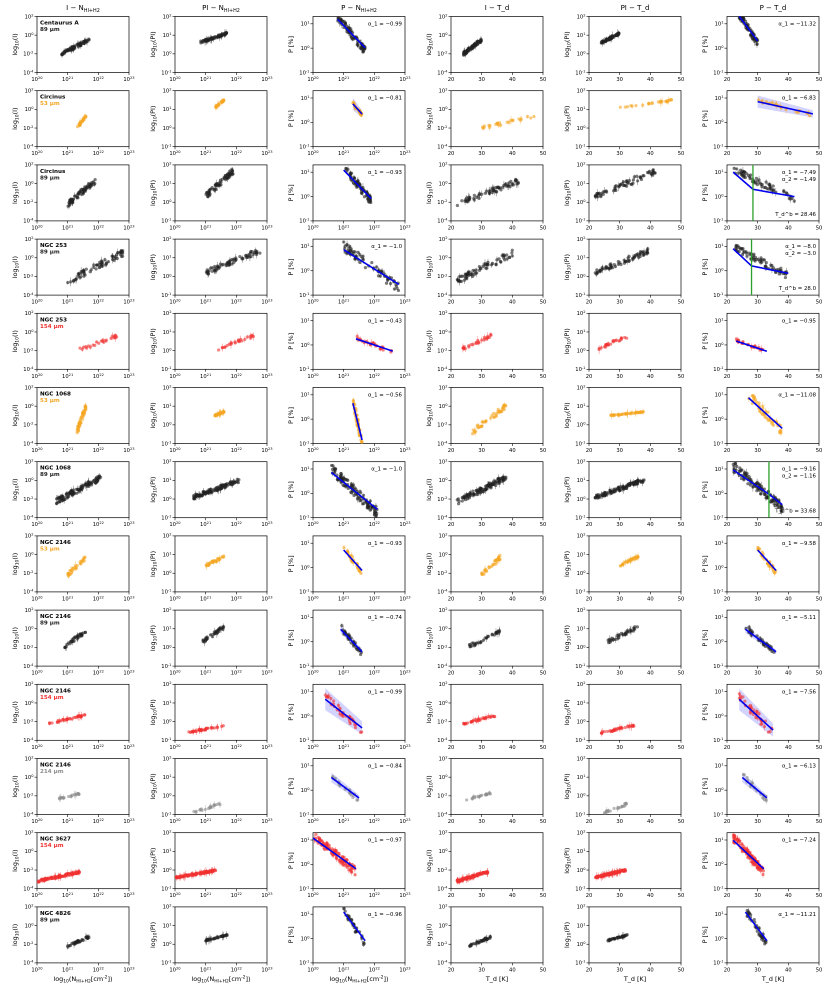 This screenshot has width=830, height=997. Describe the element at coordinates (800, 254) in the screenshot. I see `alpha2-label: α_2 = −3.0` at that location.